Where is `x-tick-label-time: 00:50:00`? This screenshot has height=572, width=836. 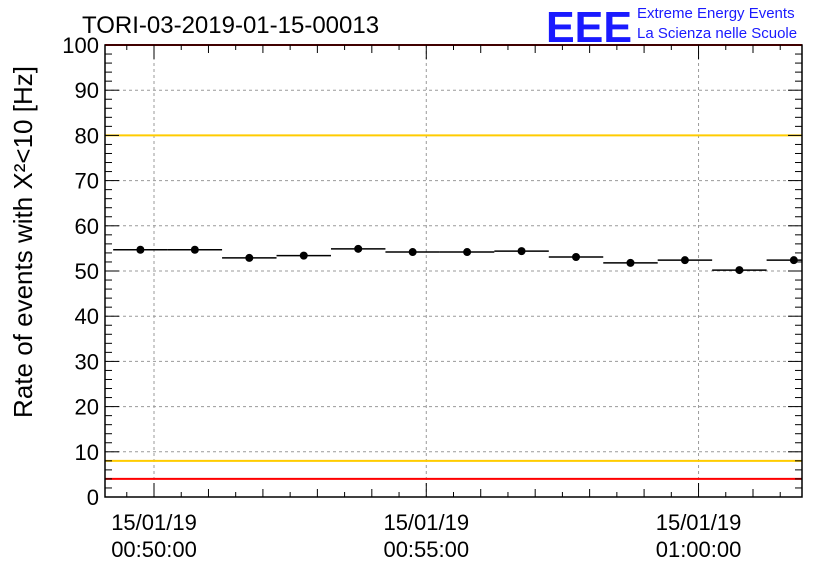 x-tick-label-time: 00:50:00 is located at coordinates (154, 549).